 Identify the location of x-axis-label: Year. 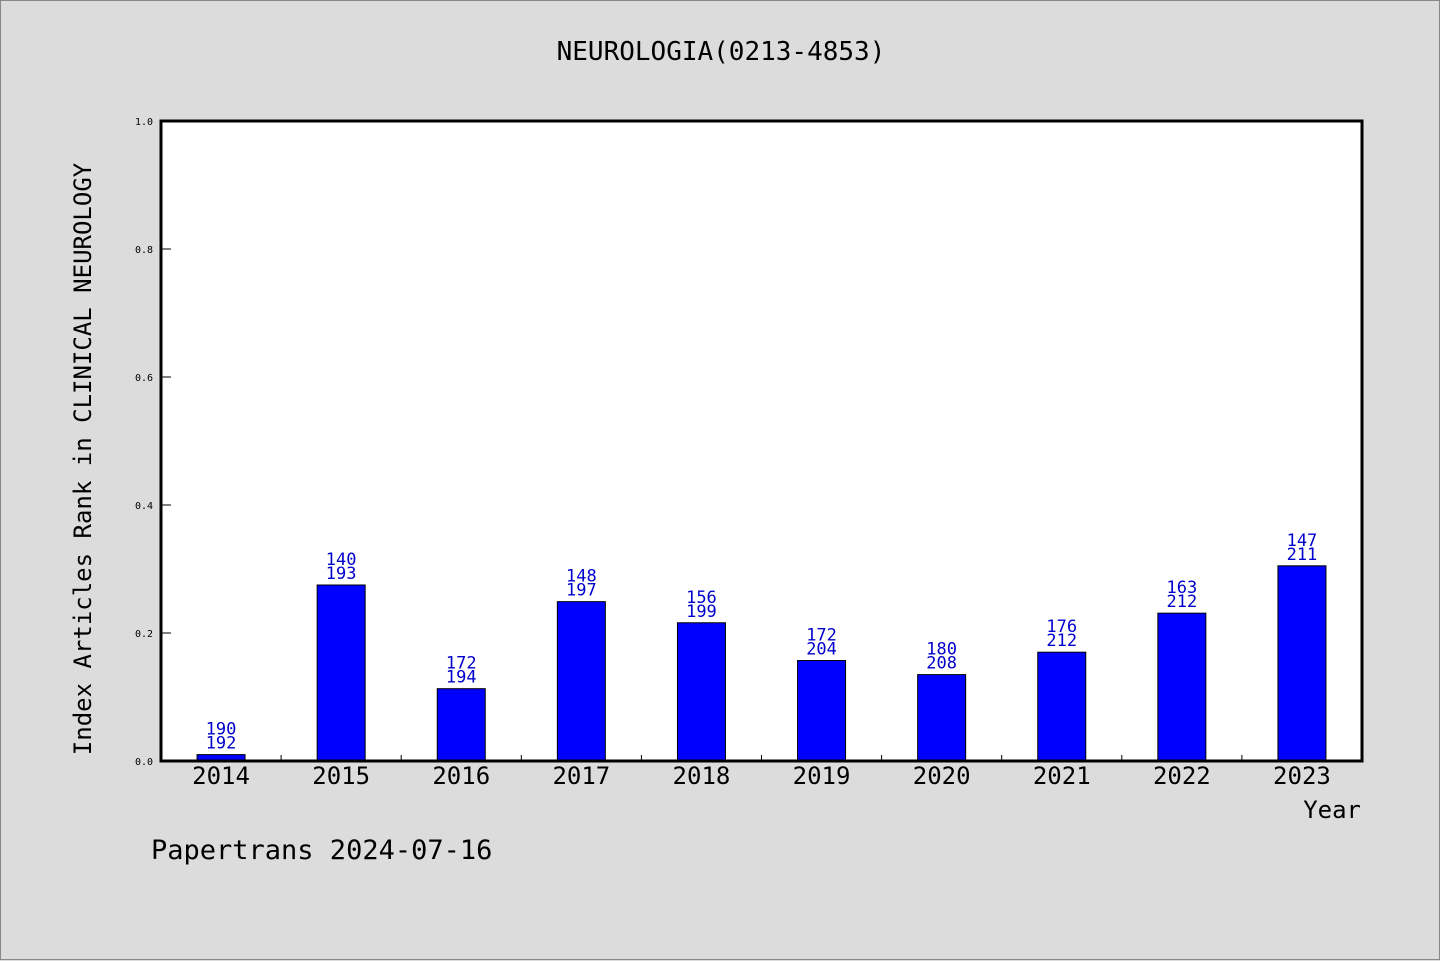
(1332, 810).